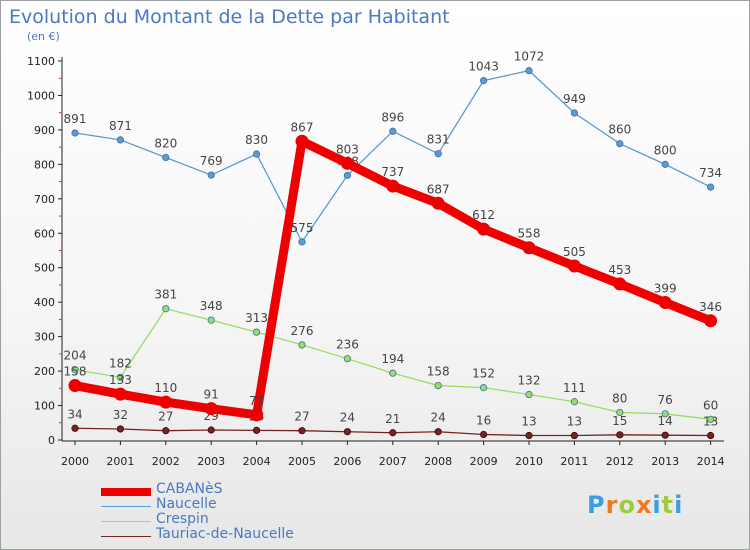 The height and width of the screenshot is (550, 750). What do you see at coordinates (126, 506) in the screenshot?
I see `legend-swatch-naucelle` at bounding box center [126, 506].